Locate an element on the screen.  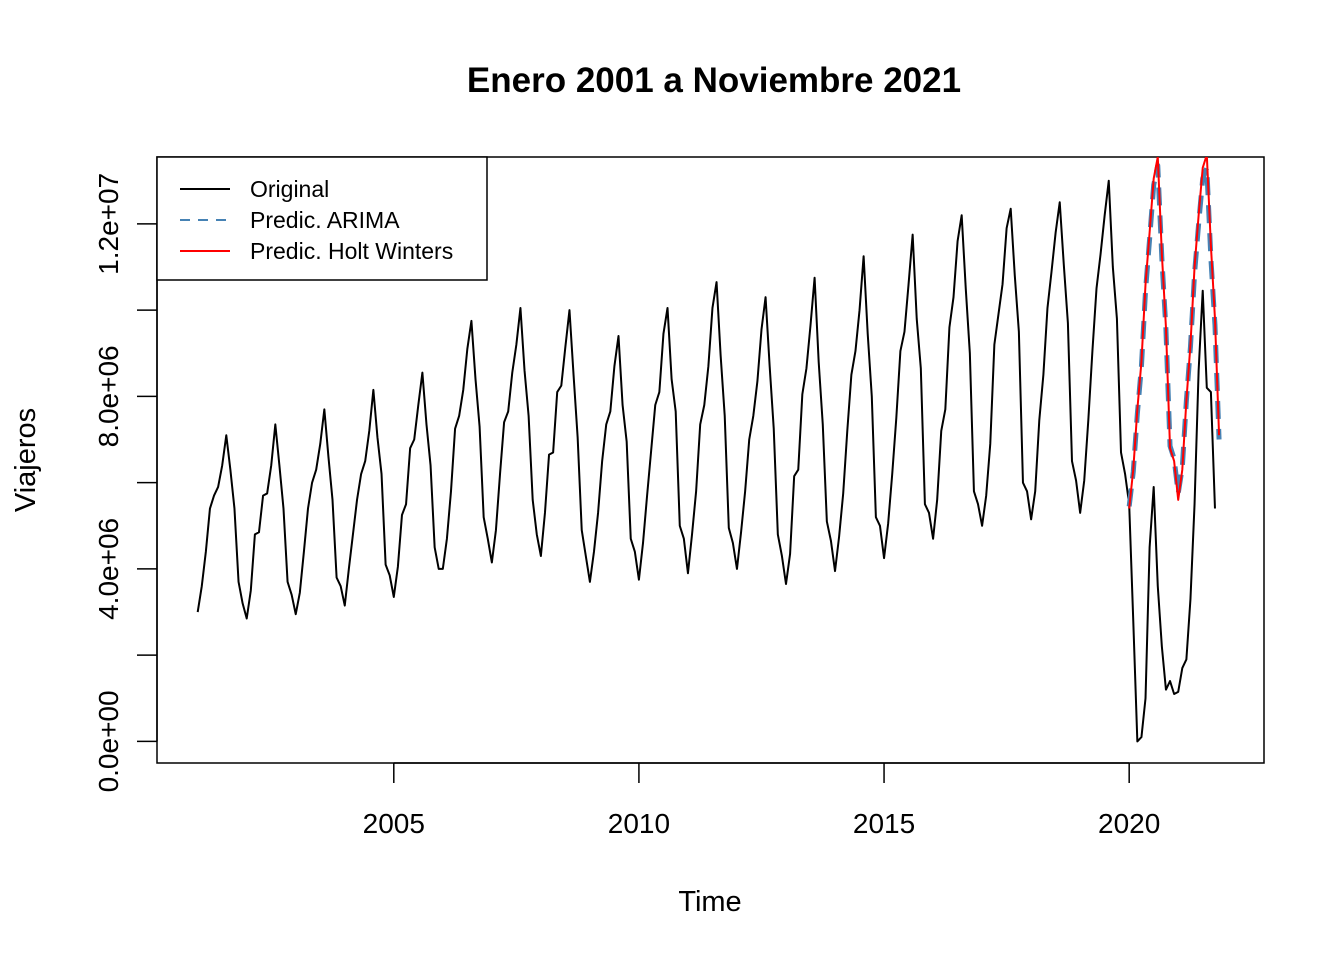
y-tick-label: 8.0e+06 is located at coordinates (108, 396).